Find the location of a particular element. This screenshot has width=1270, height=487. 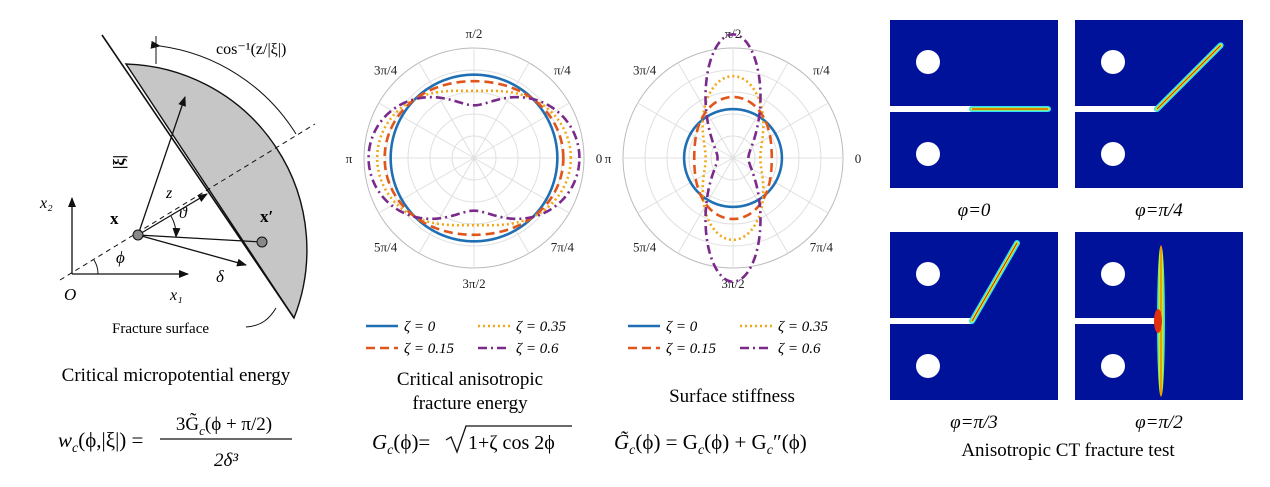

ct-specimen-background is located at coordinates (974, 104).